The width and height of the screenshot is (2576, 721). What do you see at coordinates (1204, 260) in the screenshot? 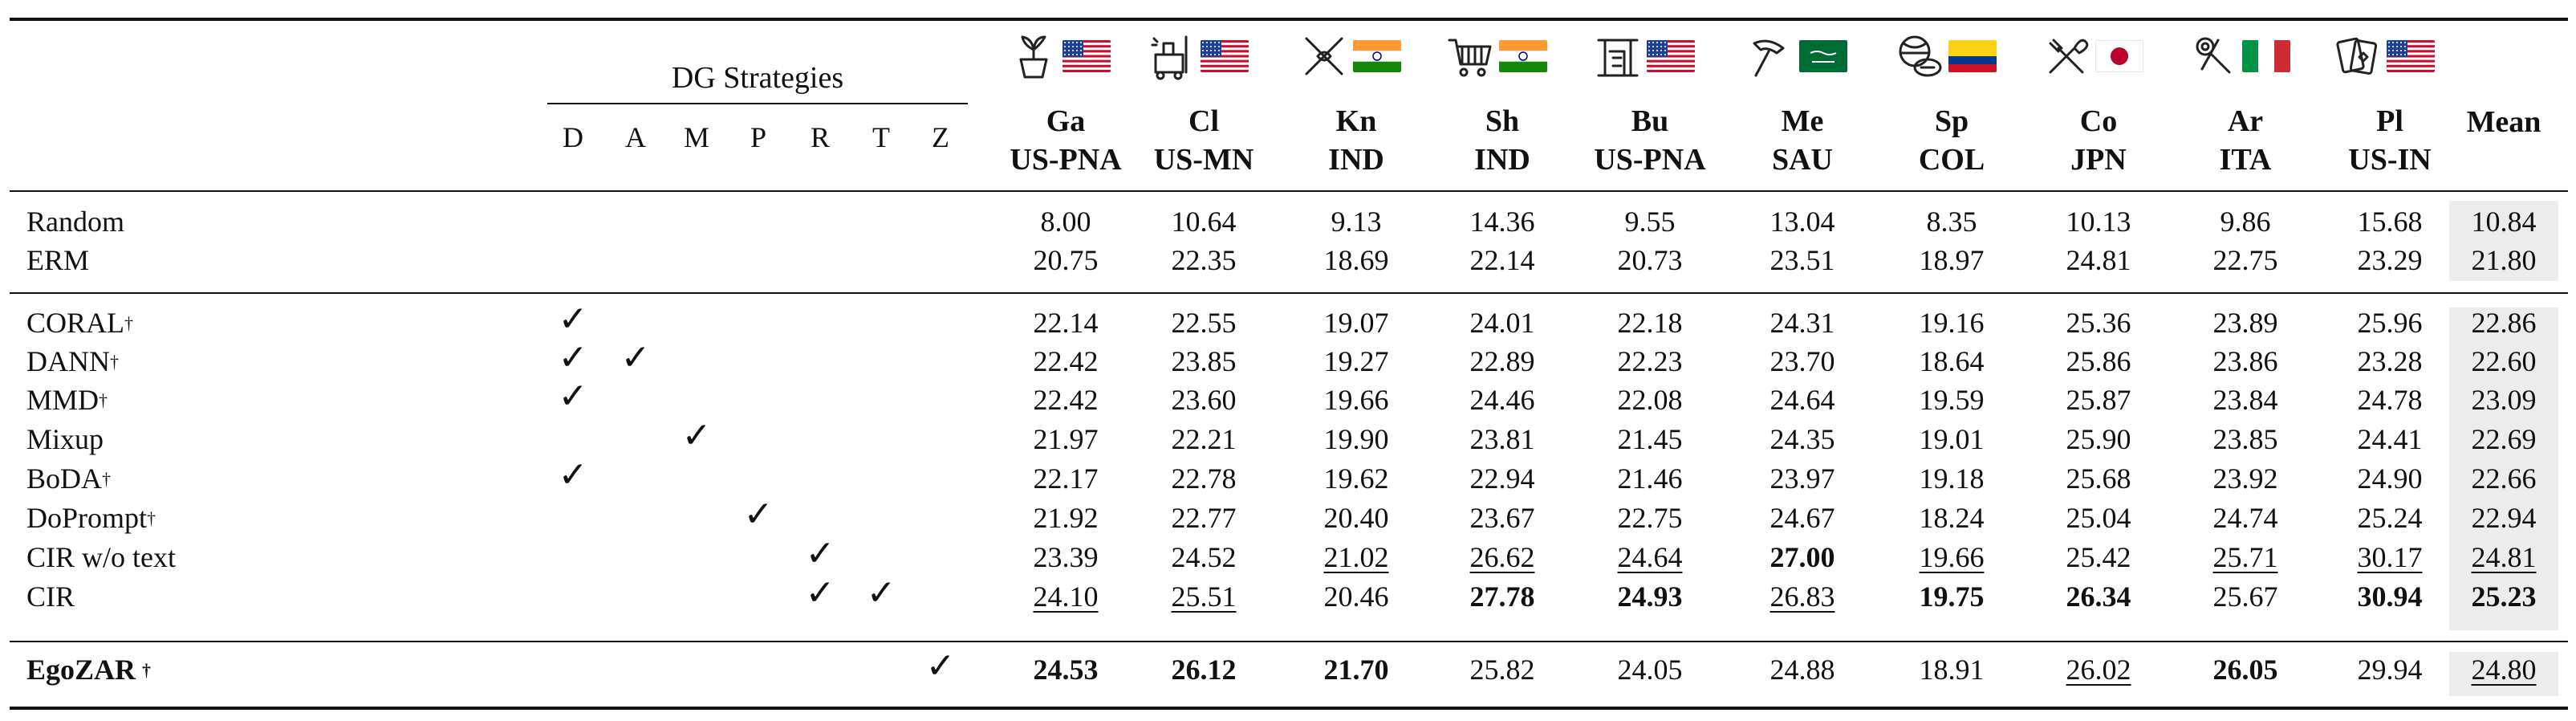
I see `score-value: 22.35` at bounding box center [1204, 260].